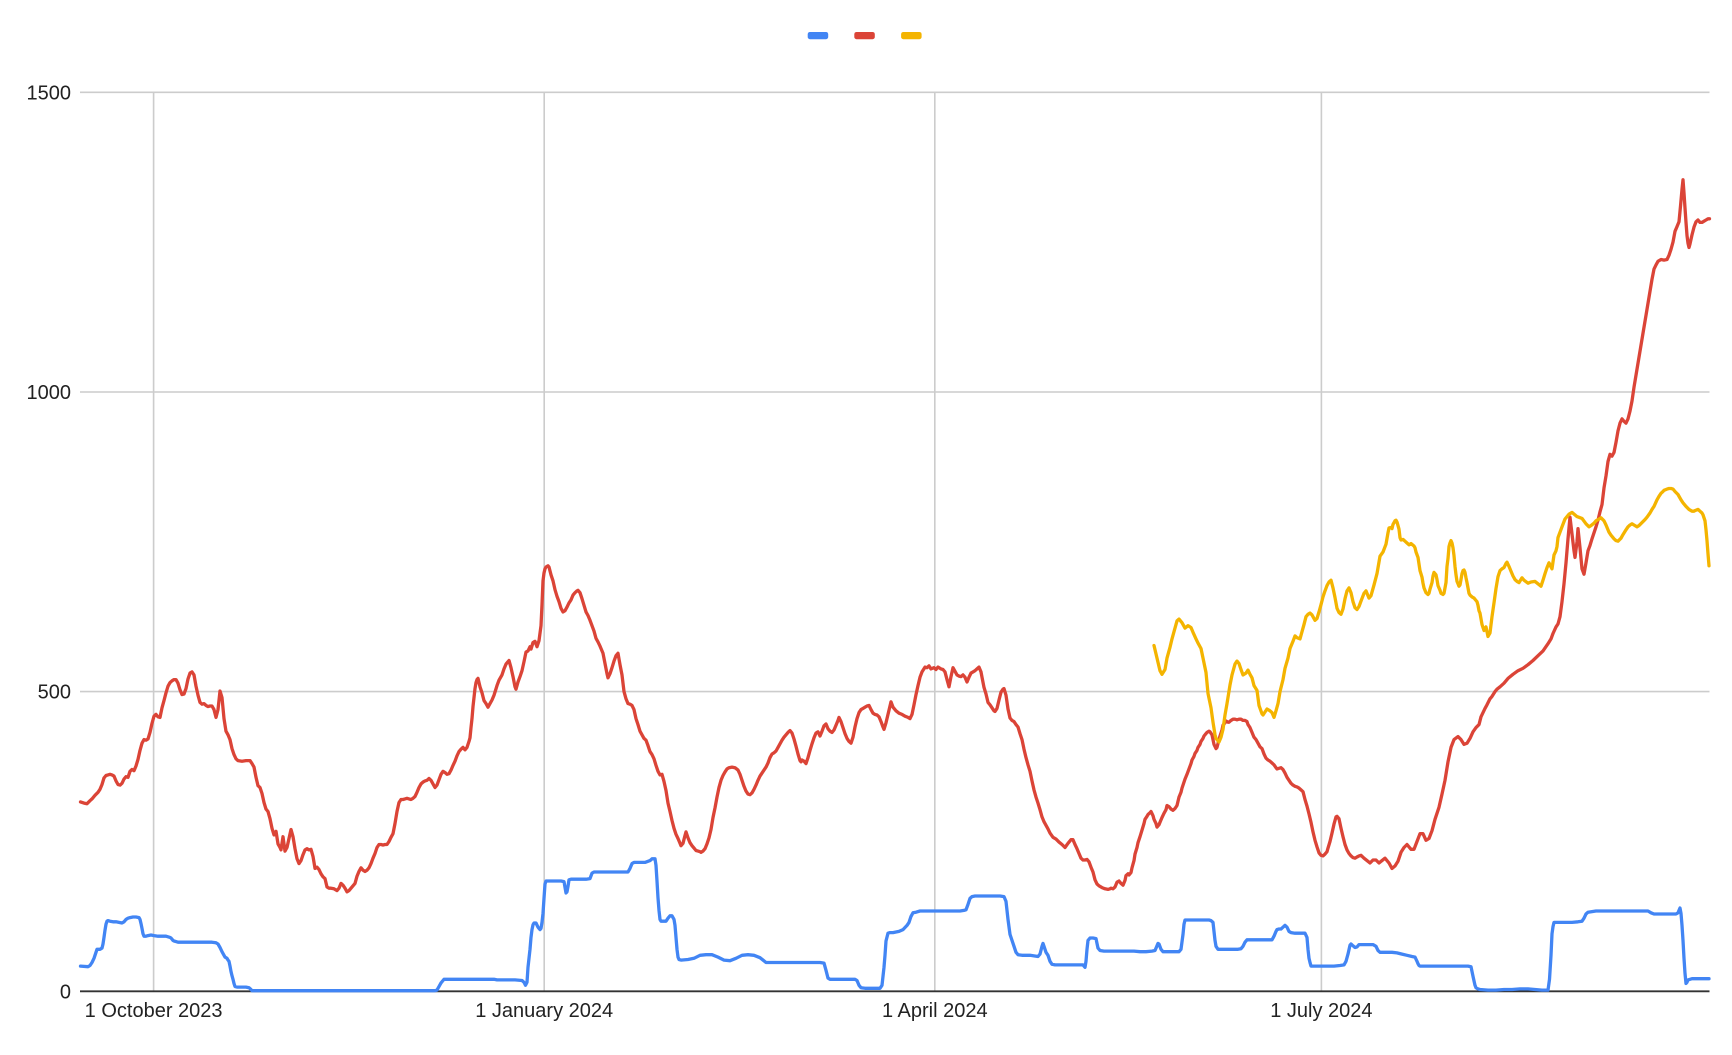 Image resolution: width=1732 pixels, height=1055 pixels. I want to click on svg-text: 0, so click(65, 992).